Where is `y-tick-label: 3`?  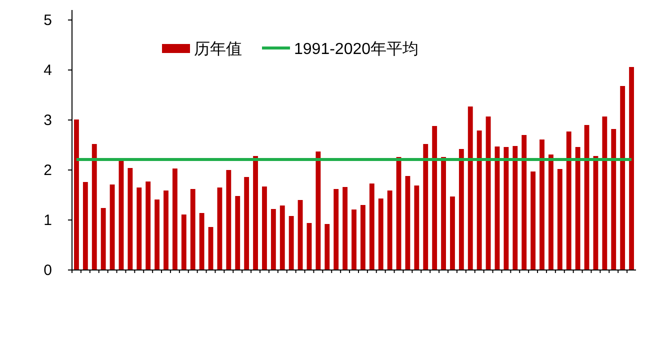
y-tick-label: 3 is located at coordinates (48, 120).